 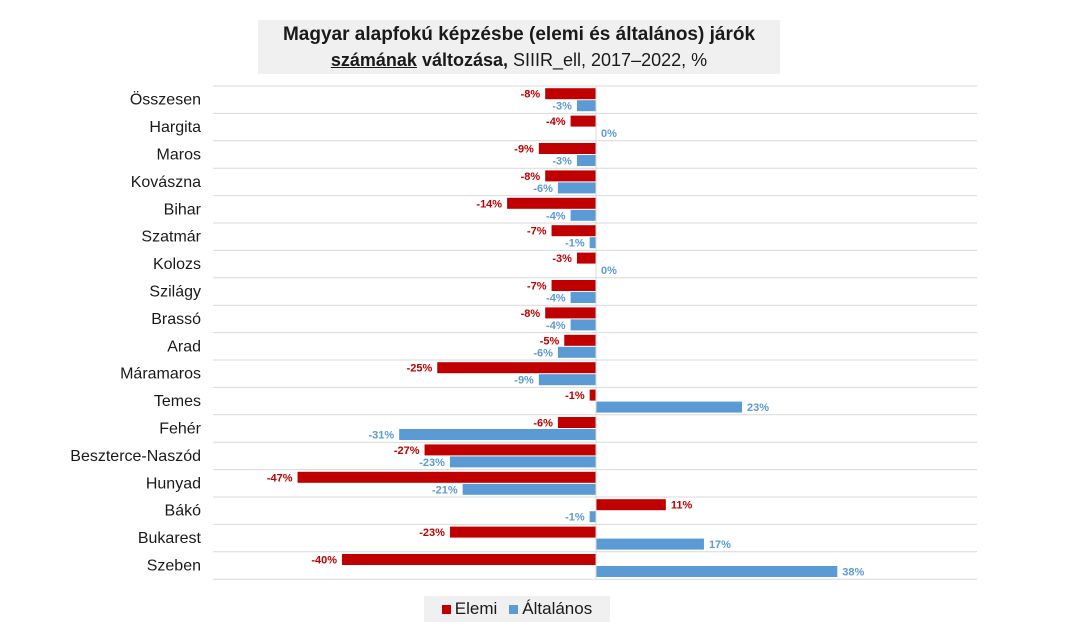 What do you see at coordinates (173, 483) in the screenshot?
I see `category-label: Hunyad` at bounding box center [173, 483].